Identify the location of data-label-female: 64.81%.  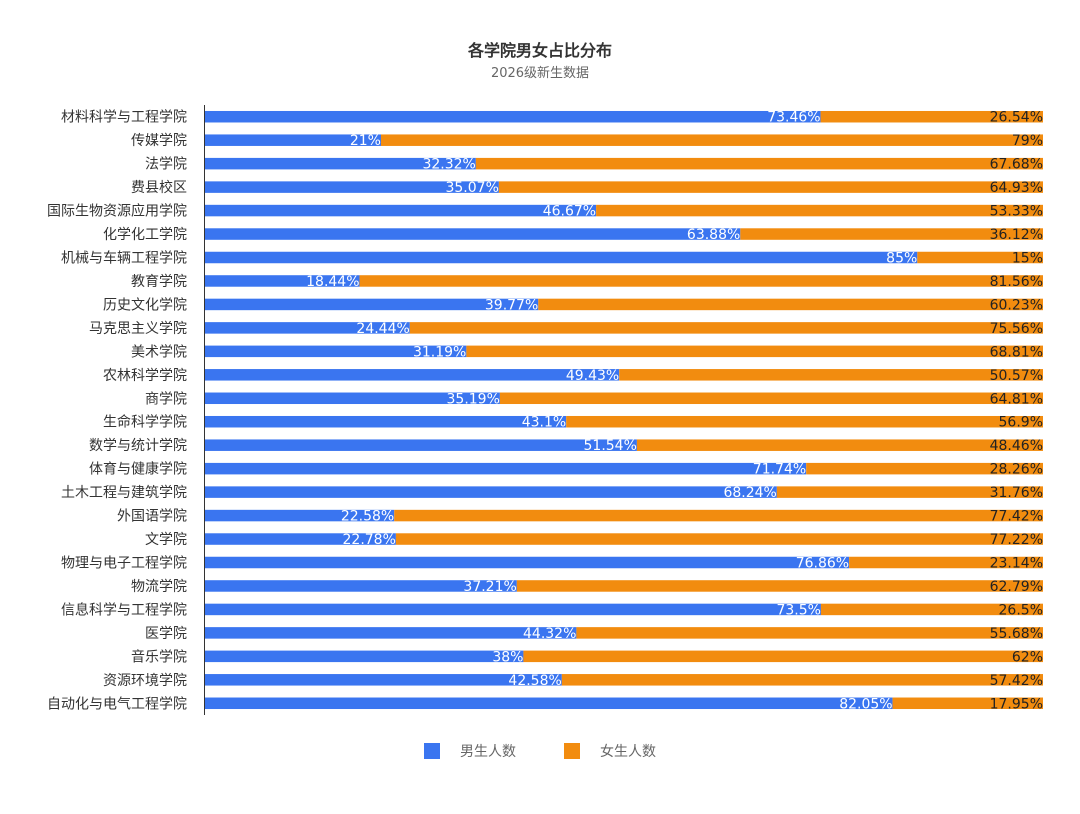
(1016, 399).